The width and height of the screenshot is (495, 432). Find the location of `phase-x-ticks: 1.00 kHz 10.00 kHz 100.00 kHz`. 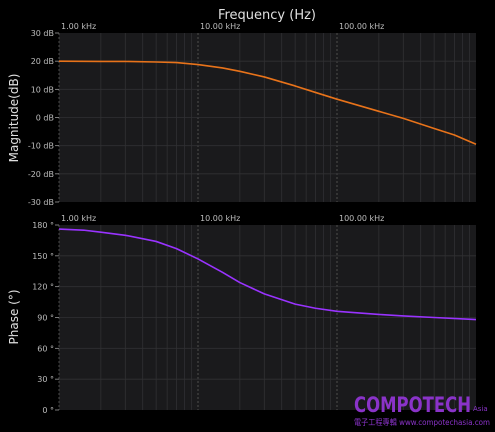

phase-x-ticks: 1.00 kHz 10.00 kHz 100.00 kHz is located at coordinates (222, 218).